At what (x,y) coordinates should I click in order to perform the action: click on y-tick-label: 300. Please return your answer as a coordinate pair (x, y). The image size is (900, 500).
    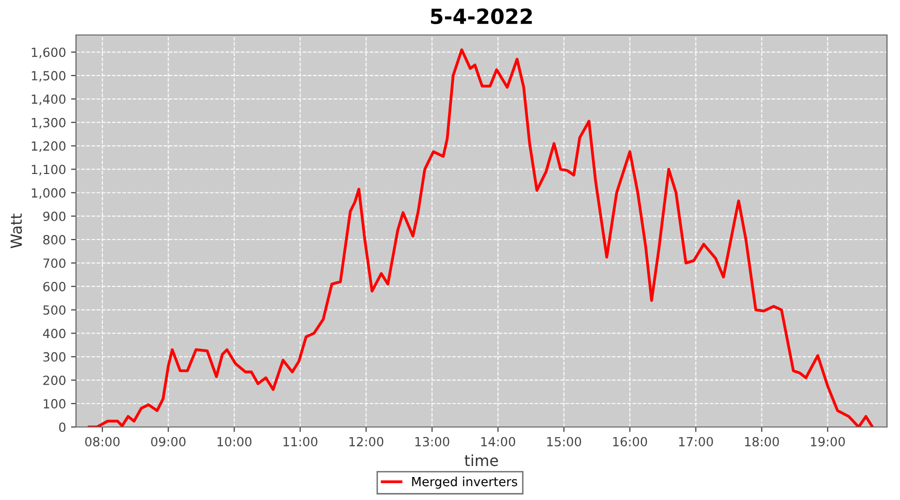
    Looking at the image, I should click on (54, 357).